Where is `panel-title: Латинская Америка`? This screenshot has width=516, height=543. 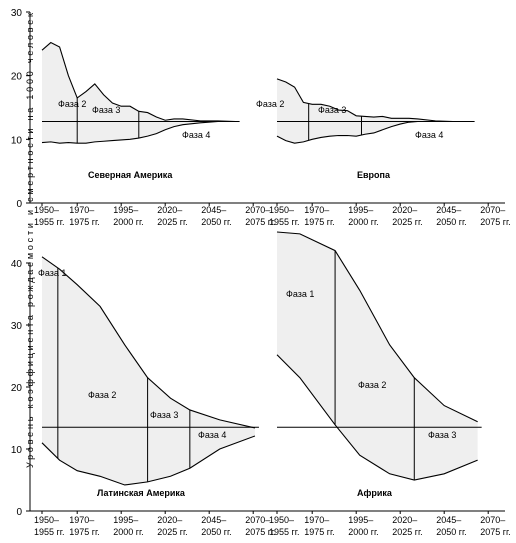
panel-title: Латинская Америка is located at coordinates (141, 493).